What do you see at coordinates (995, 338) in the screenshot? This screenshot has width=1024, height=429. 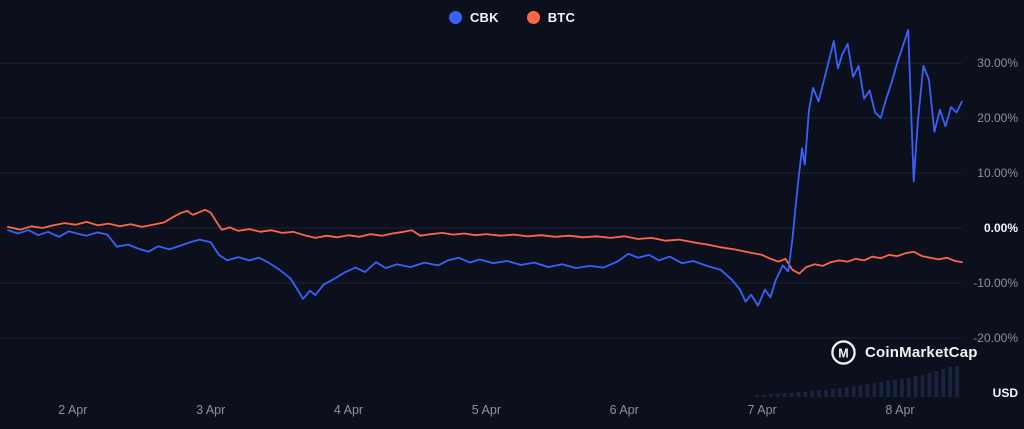 I see `svg-text: -20.00%` at bounding box center [995, 338].